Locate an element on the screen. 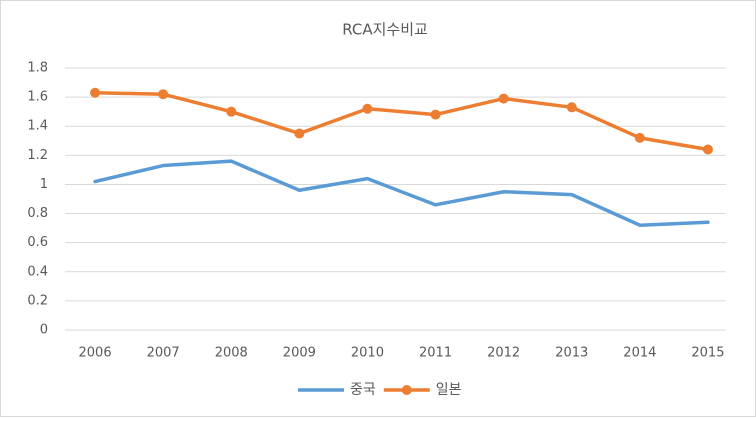  y-tick-label: 1.8 is located at coordinates (37, 68).